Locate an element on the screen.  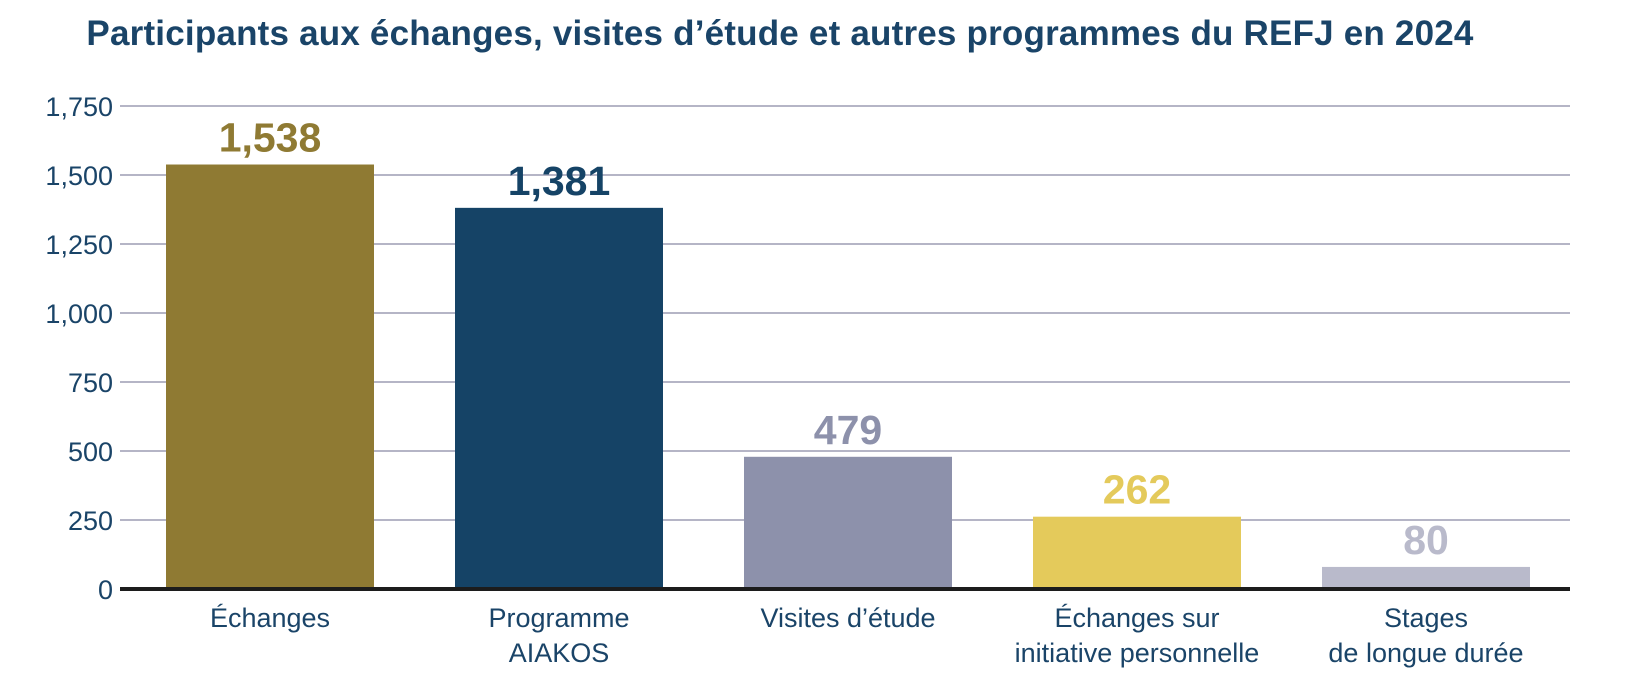
y-tick-label: 1,500 is located at coordinates (79, 176).